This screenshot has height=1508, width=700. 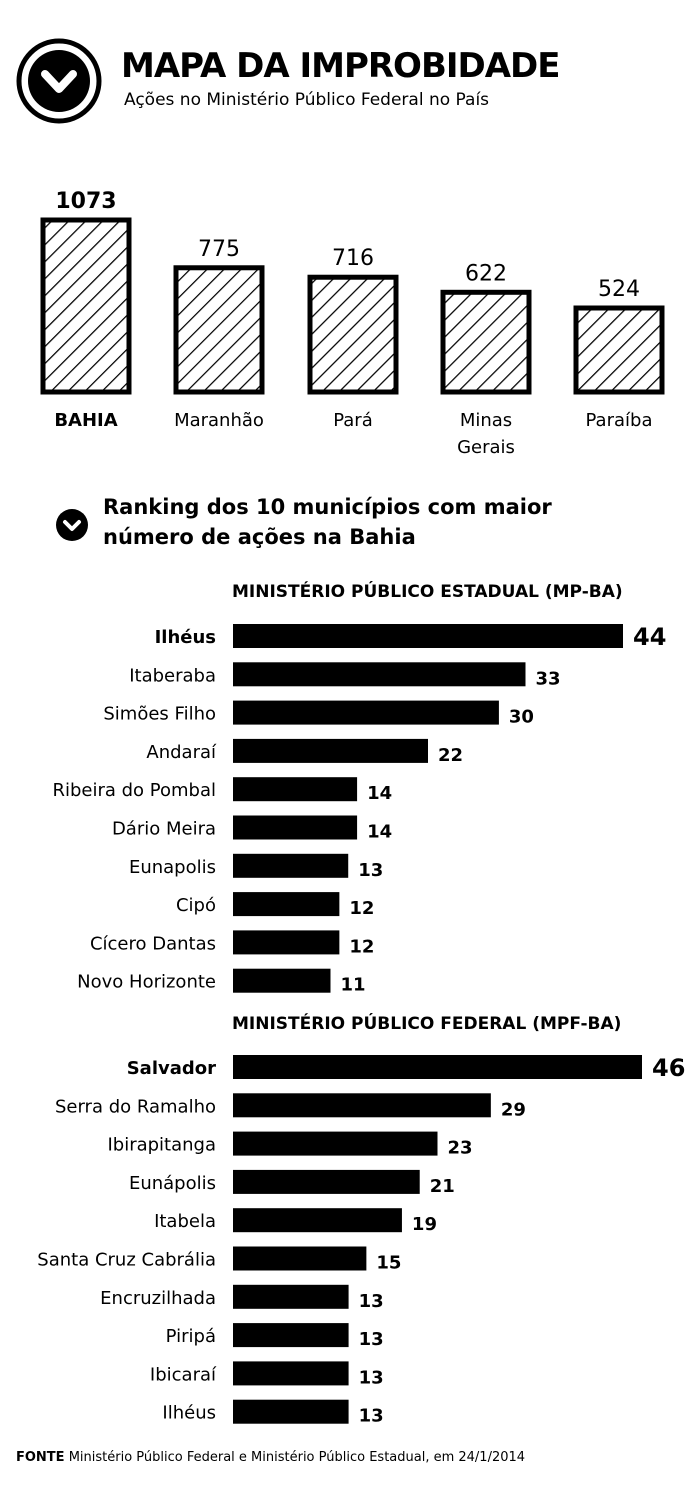 What do you see at coordinates (317, 1220) in the screenshot?
I see `mpfba-bar-itabela` at bounding box center [317, 1220].